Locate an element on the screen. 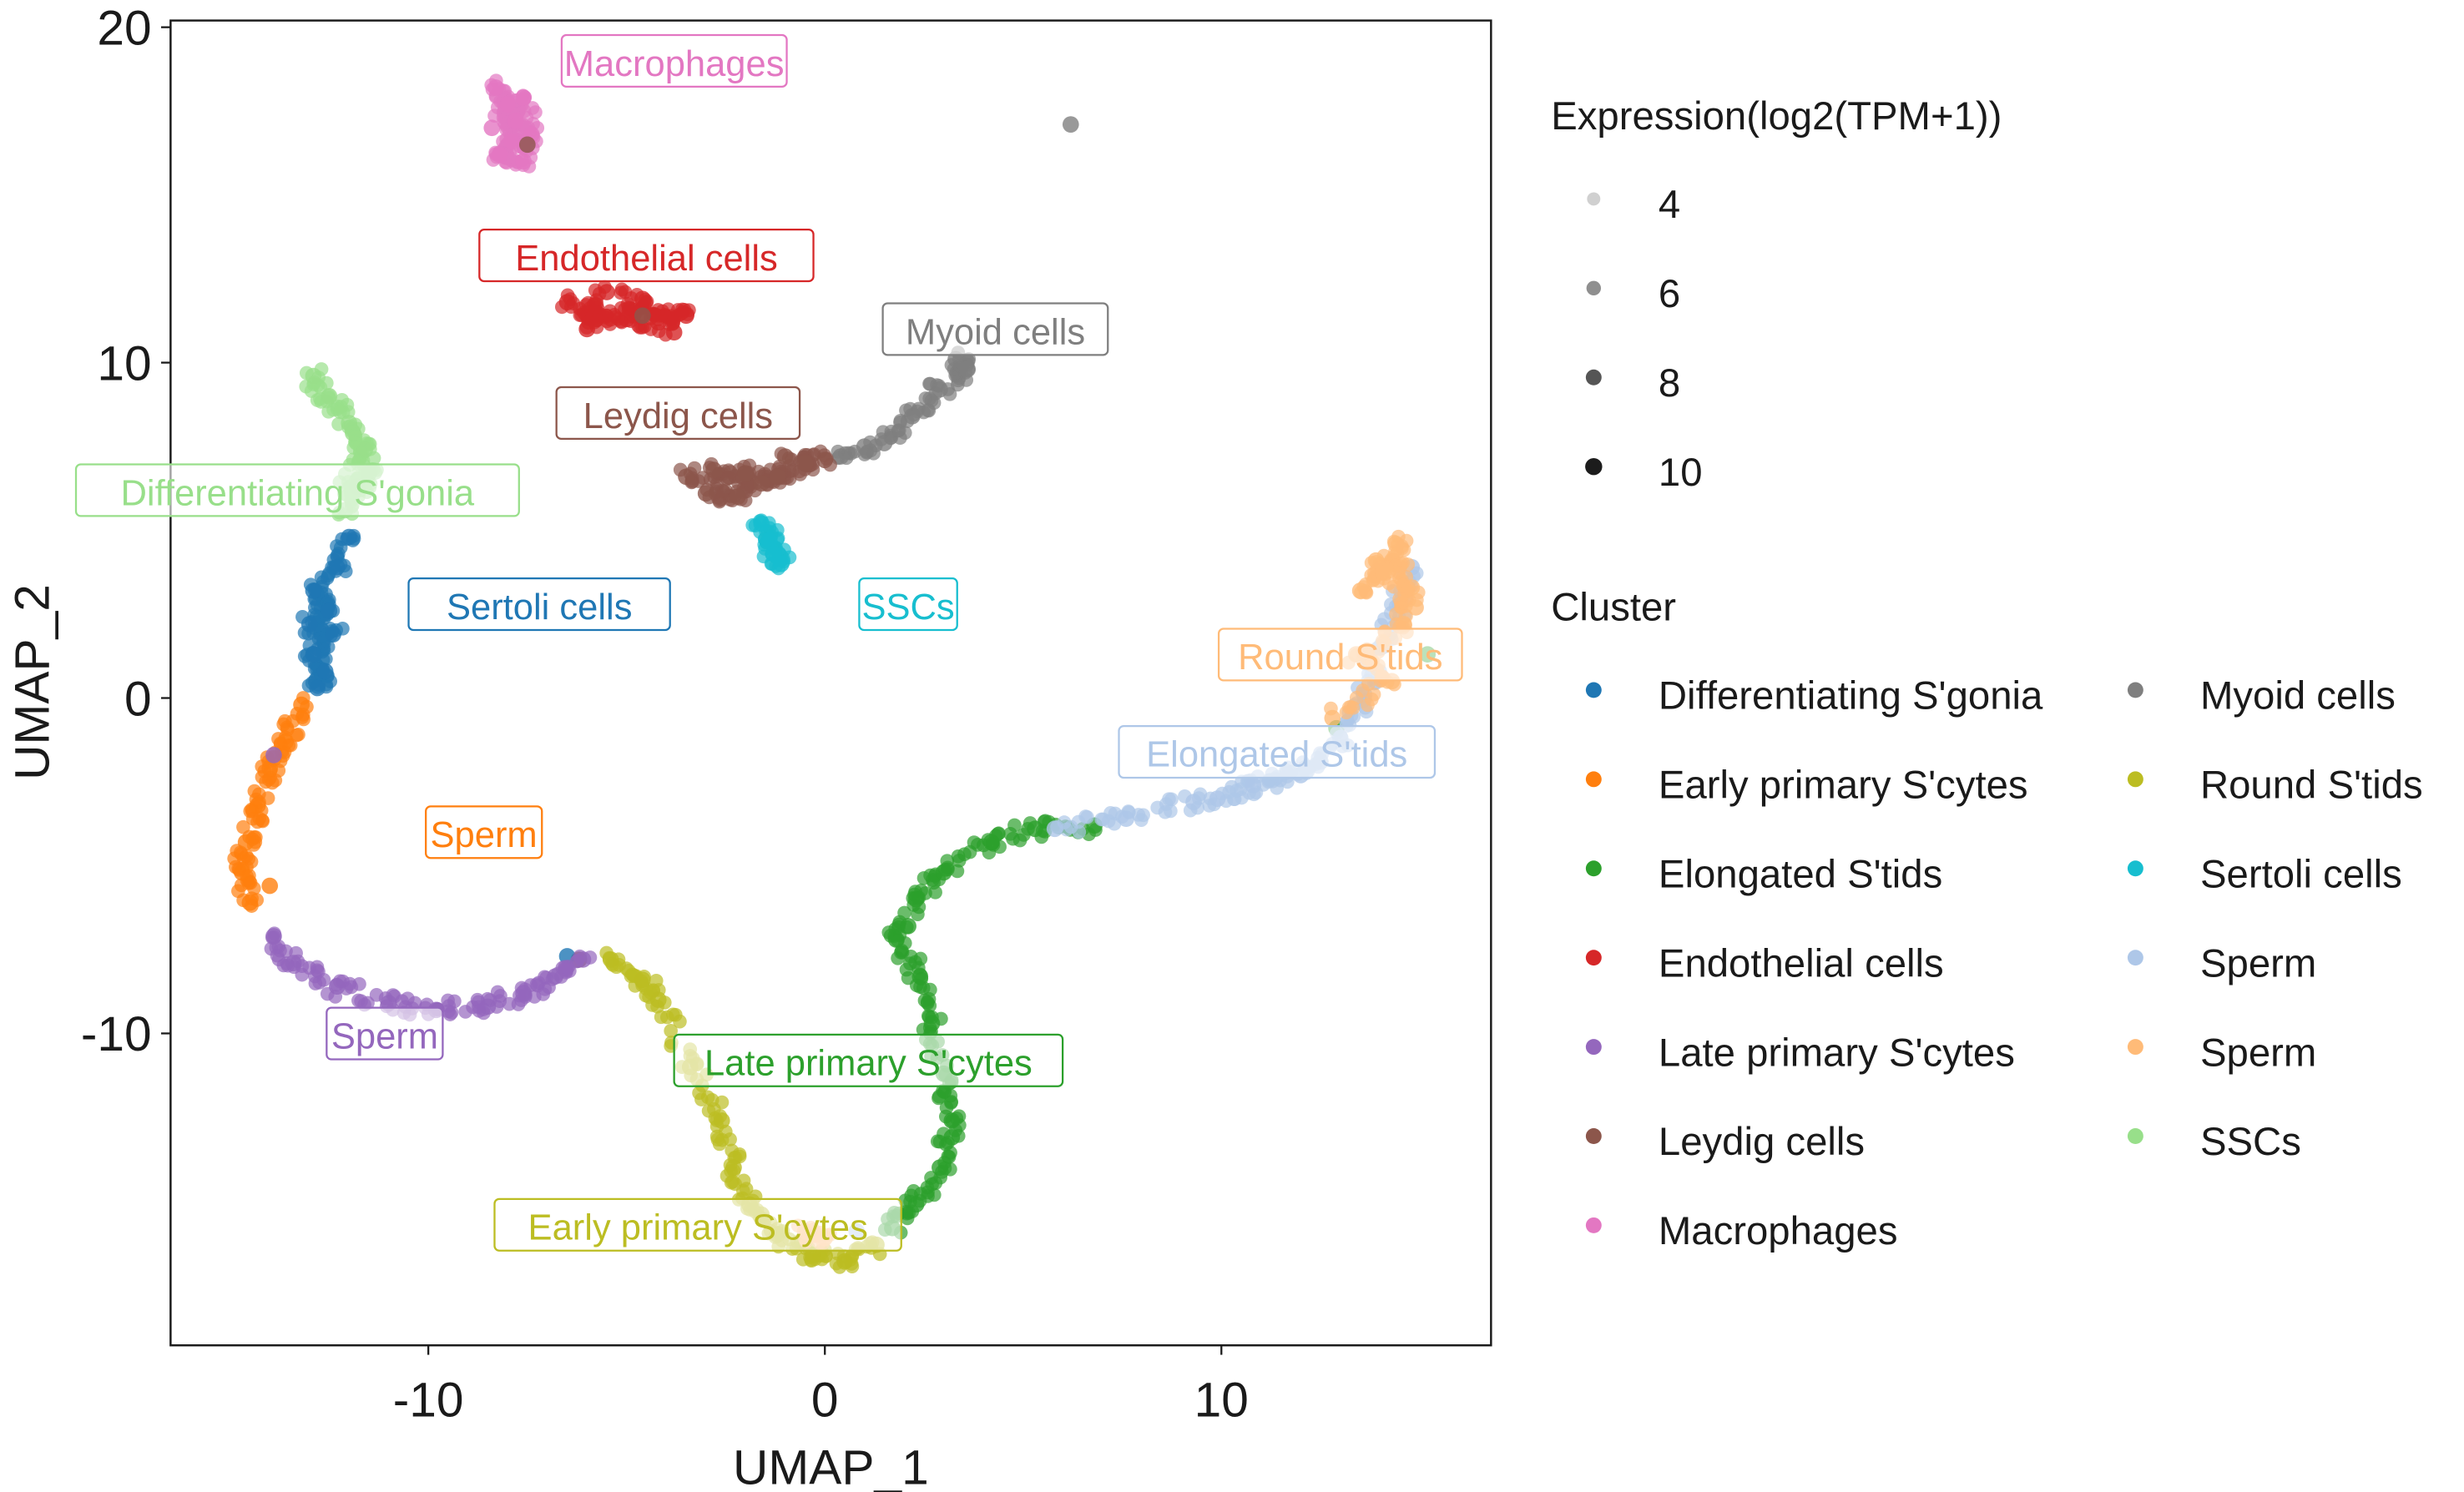  cluster-label: Macrophages is located at coordinates (674, 60).